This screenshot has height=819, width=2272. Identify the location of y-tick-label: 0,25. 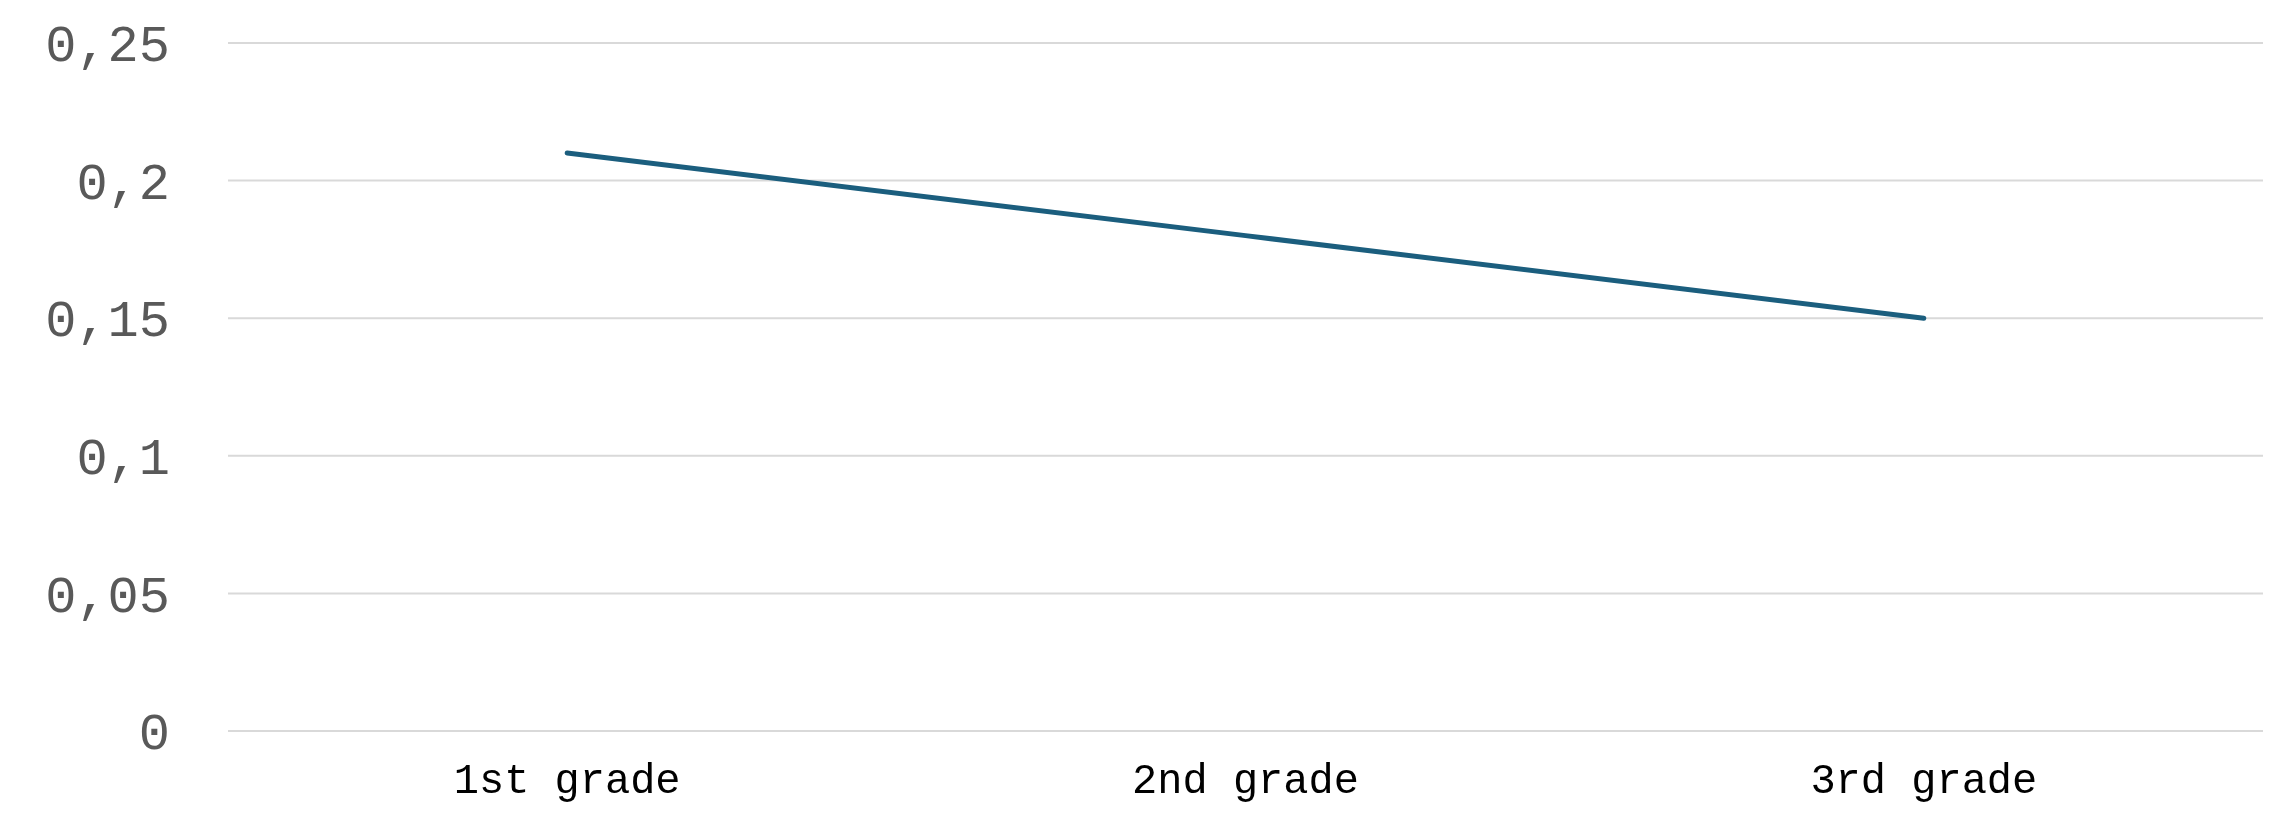
(107, 48).